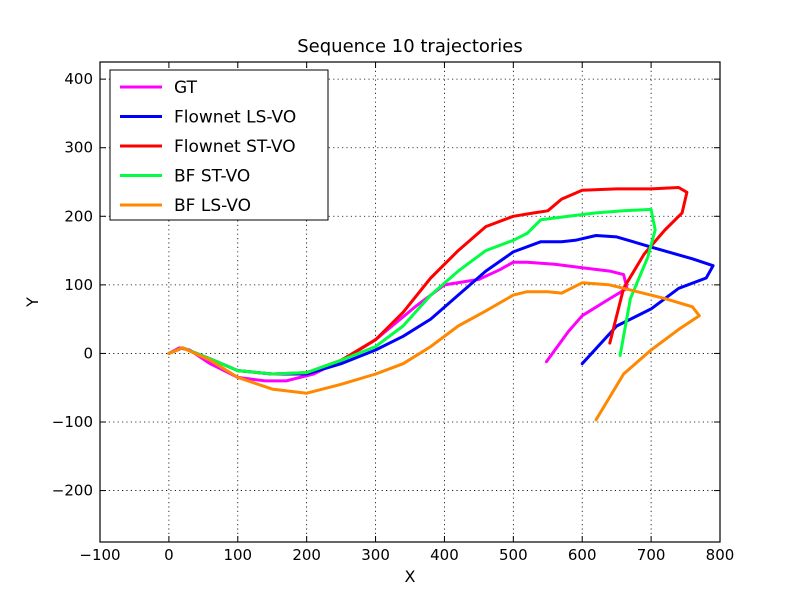 The image size is (800, 600). Describe the element at coordinates (720, 555) in the screenshot. I see `x-tick-label: 800` at that location.